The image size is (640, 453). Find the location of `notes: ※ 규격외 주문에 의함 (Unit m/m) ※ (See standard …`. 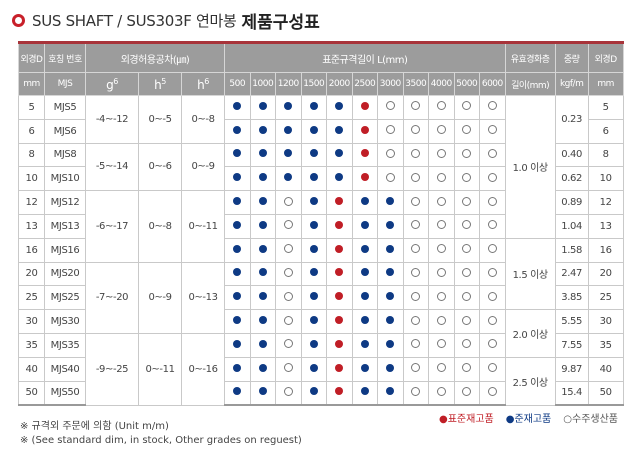

notes: ※ 규격외 주문에 의함 (Unit m/m) ※ (See standard … is located at coordinates (161, 434).